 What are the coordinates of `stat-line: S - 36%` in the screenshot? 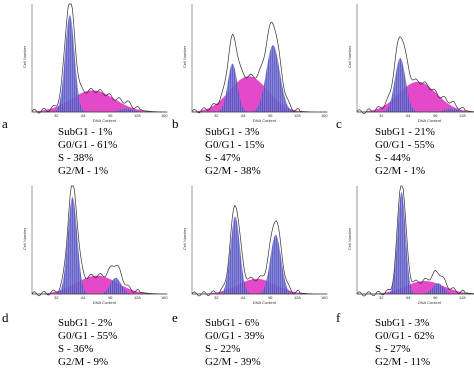 It's located at (75, 349).